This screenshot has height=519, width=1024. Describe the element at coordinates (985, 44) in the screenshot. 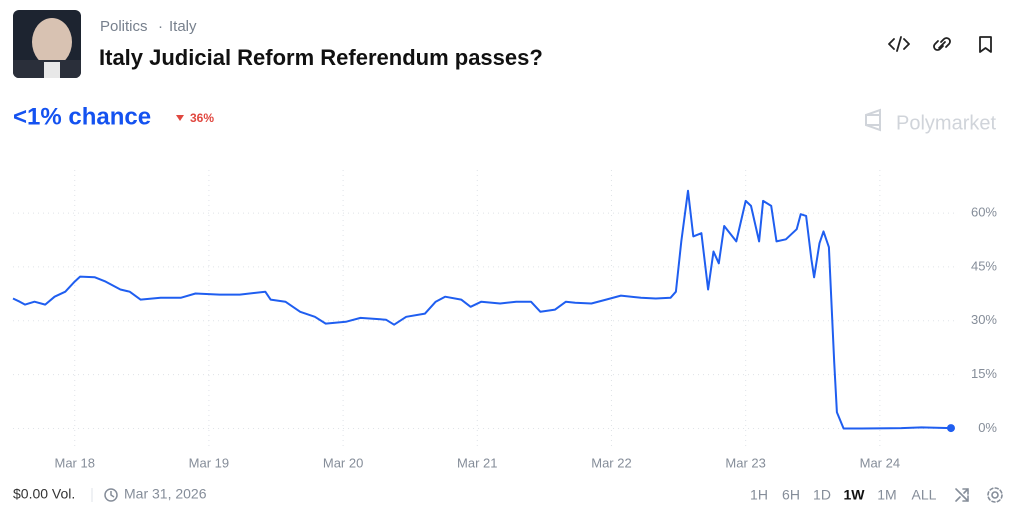

I see `bookmark-icon` at that location.